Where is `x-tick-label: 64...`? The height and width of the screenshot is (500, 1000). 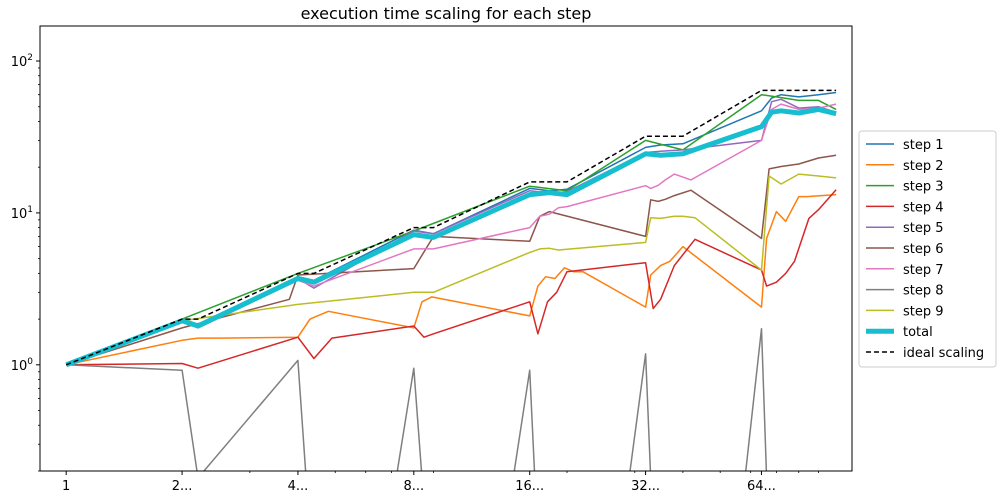
x-tick-label: 64... is located at coordinates (761, 486).